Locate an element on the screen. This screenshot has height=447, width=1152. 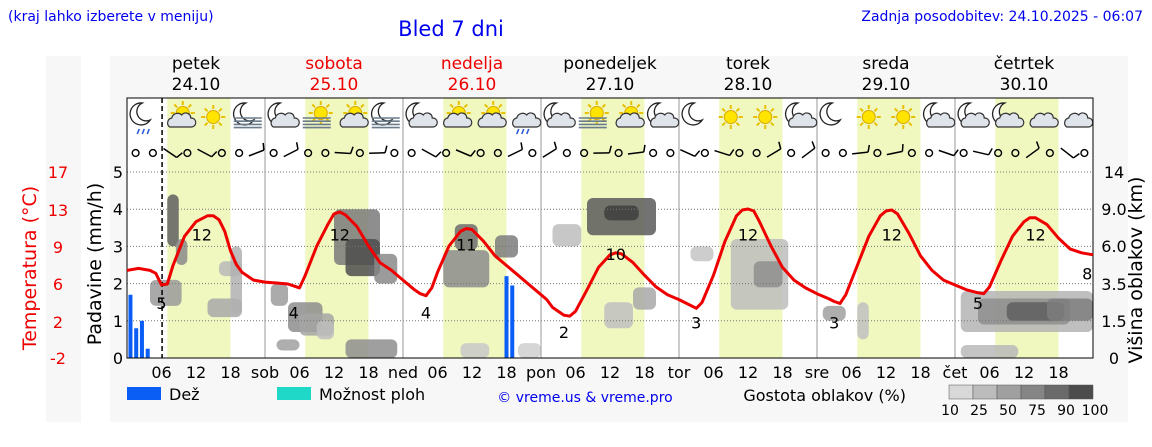
credit-link: © vreme.us & vreme.pro is located at coordinates (584, 398).